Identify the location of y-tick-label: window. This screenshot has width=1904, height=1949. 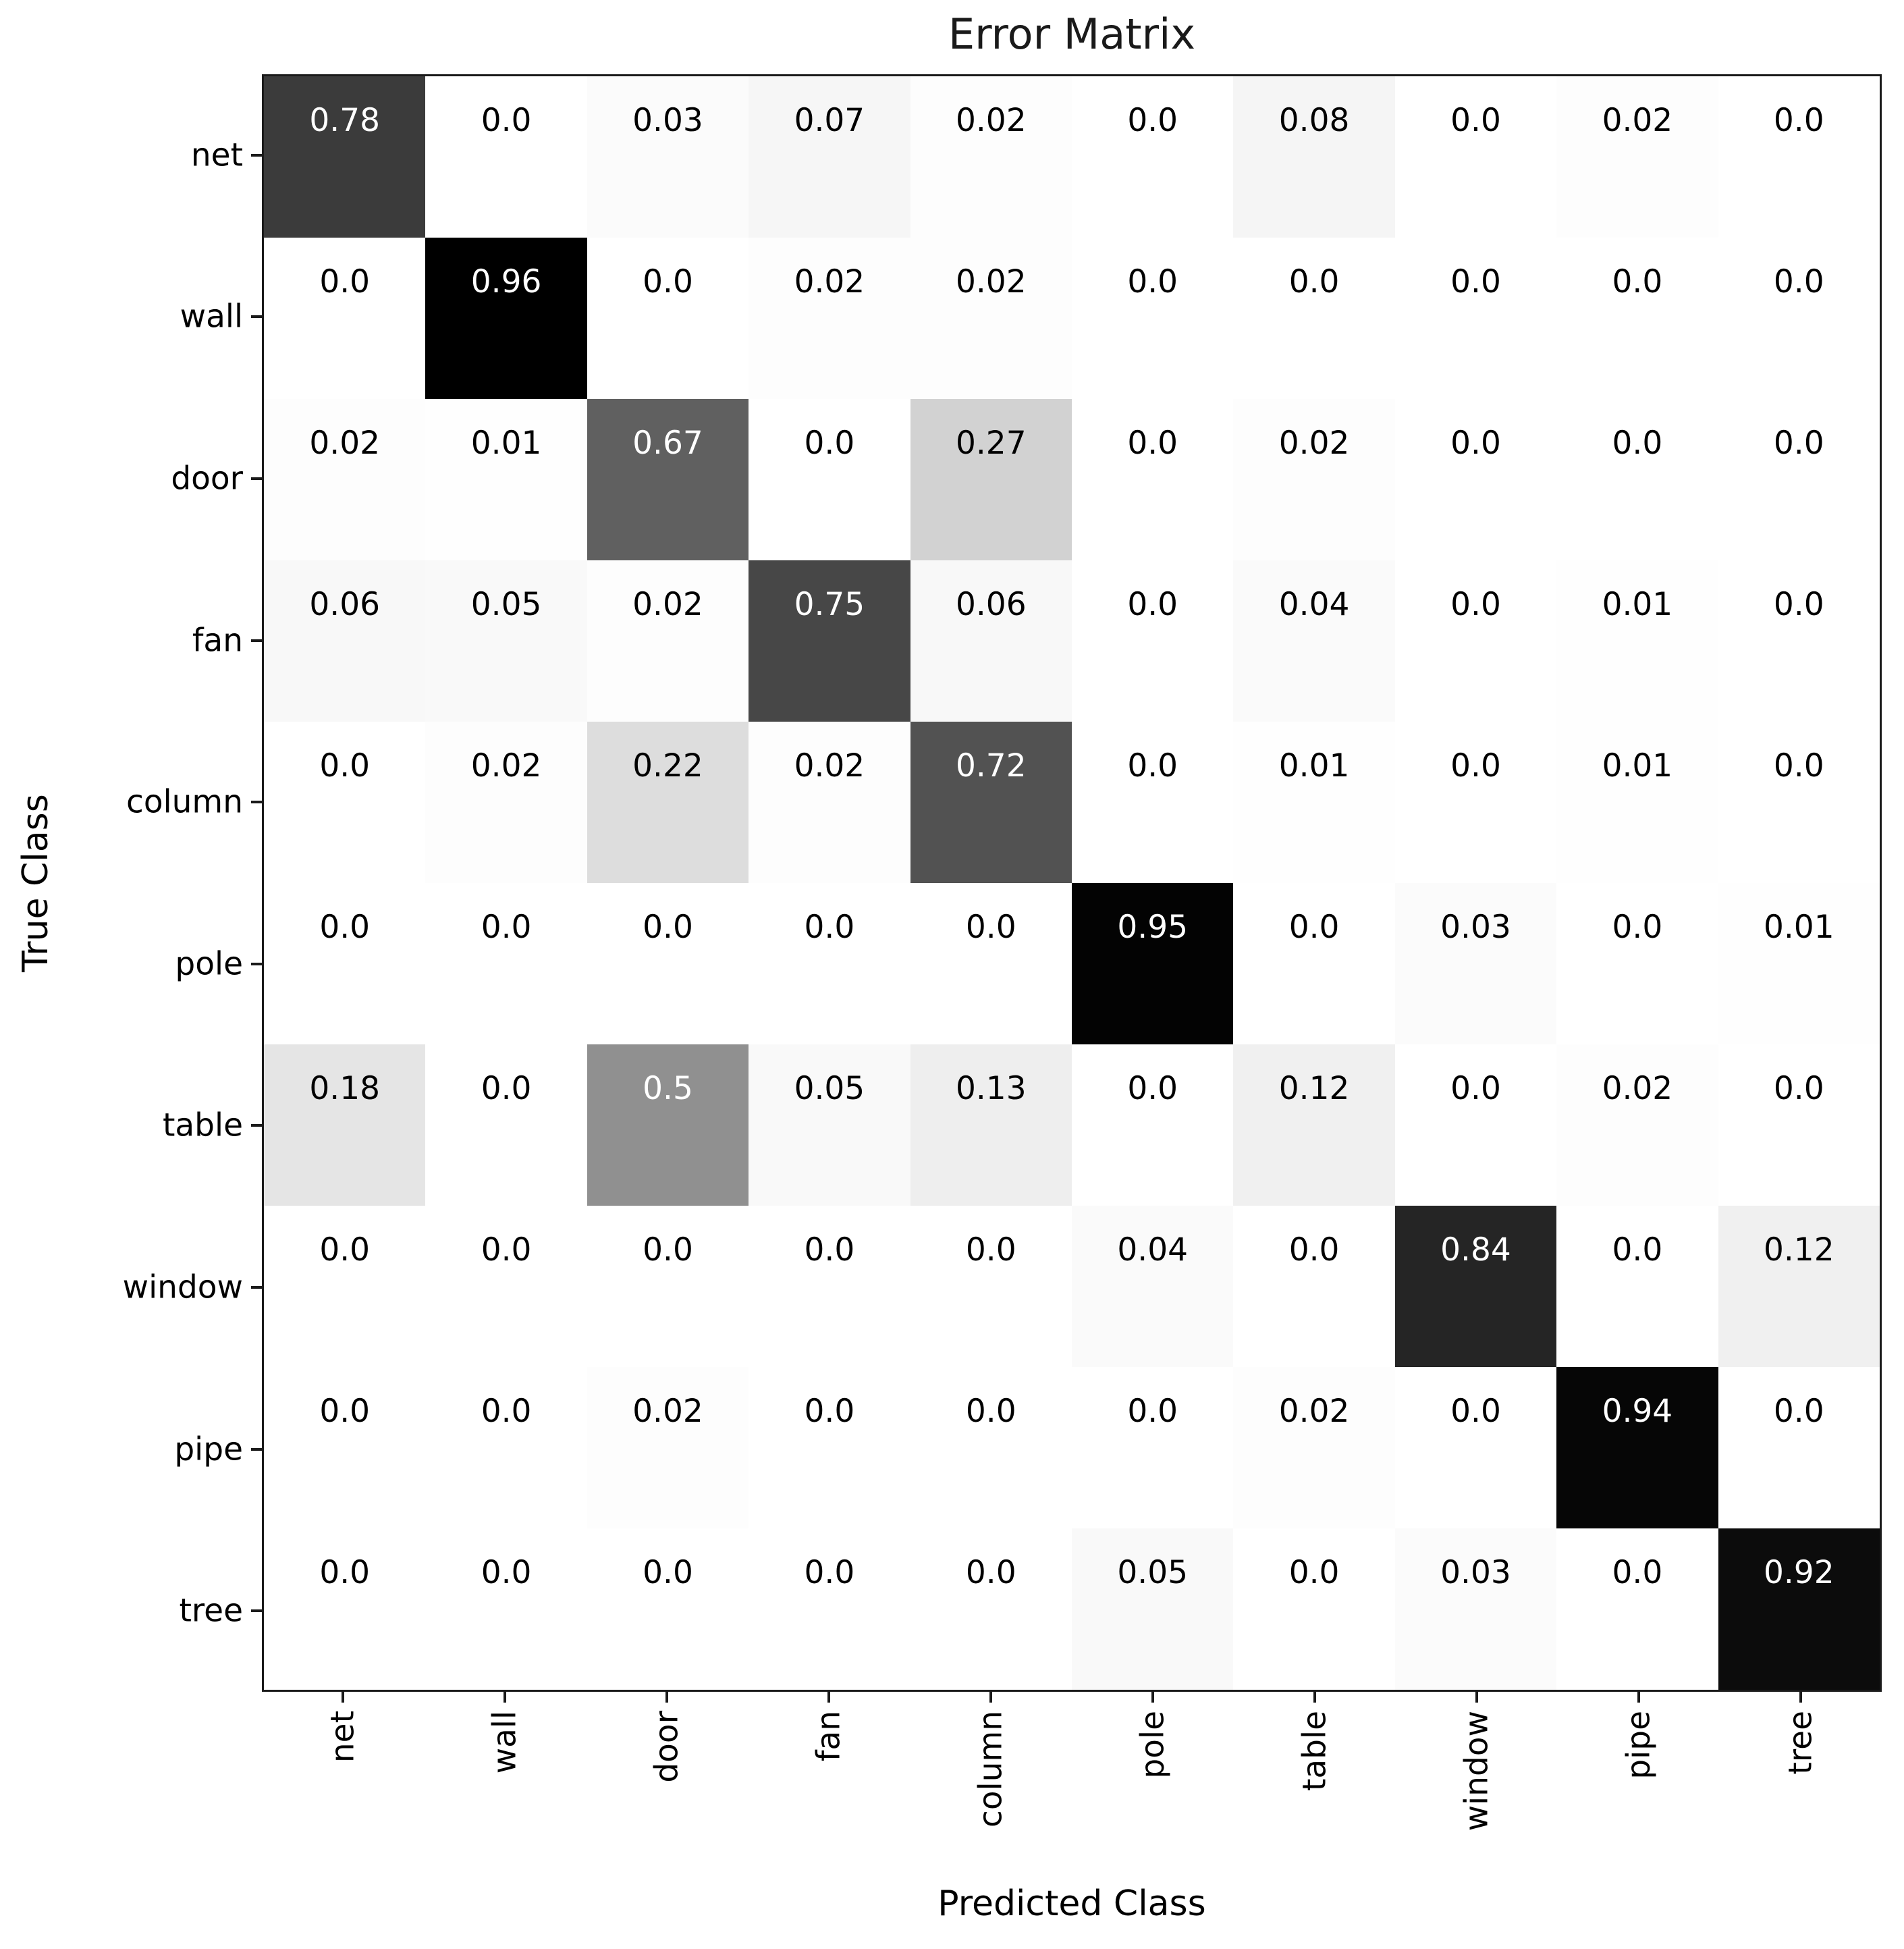
(183, 1287).